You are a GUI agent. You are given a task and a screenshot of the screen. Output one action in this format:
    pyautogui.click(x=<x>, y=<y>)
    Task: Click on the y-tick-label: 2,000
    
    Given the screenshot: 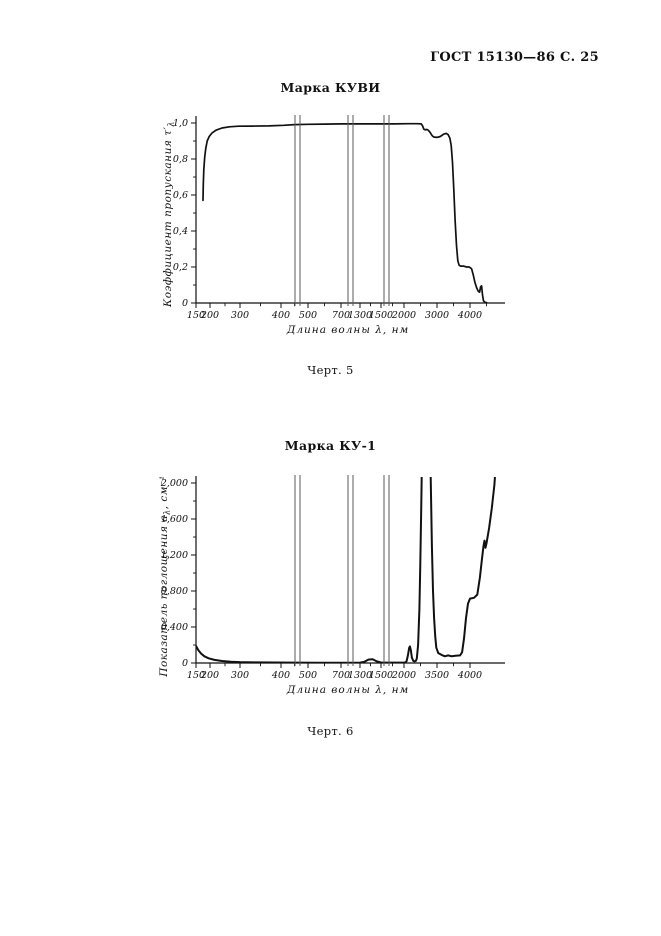 What is the action you would take?
    pyautogui.click(x=174, y=483)
    